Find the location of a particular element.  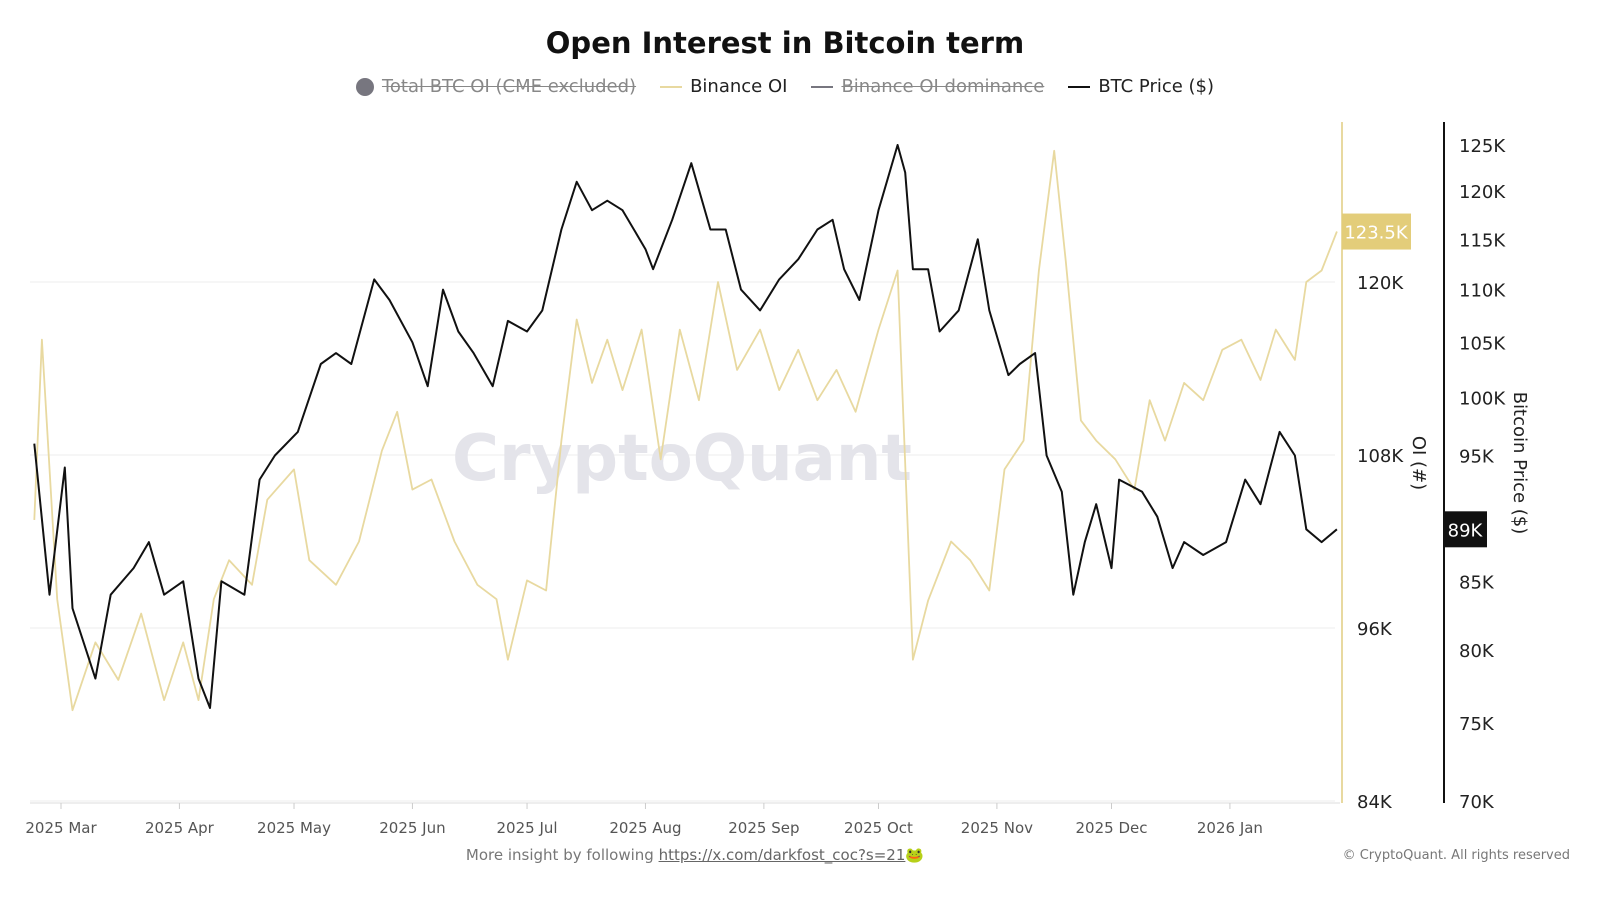

oi-last-value-label: 123.5K is located at coordinates (1376, 233).